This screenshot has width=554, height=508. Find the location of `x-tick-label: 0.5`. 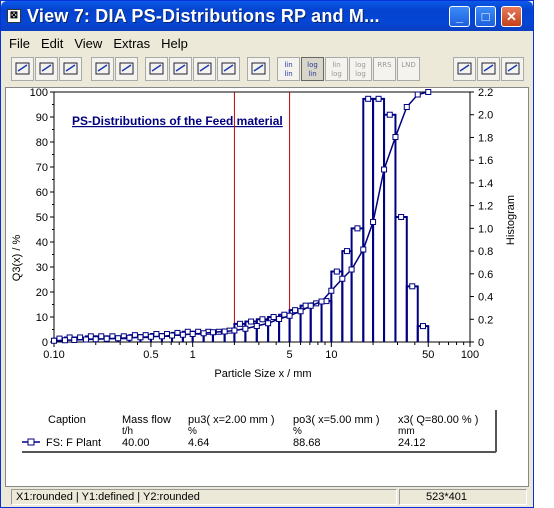

x-tick-label: 0.5 is located at coordinates (150, 355).